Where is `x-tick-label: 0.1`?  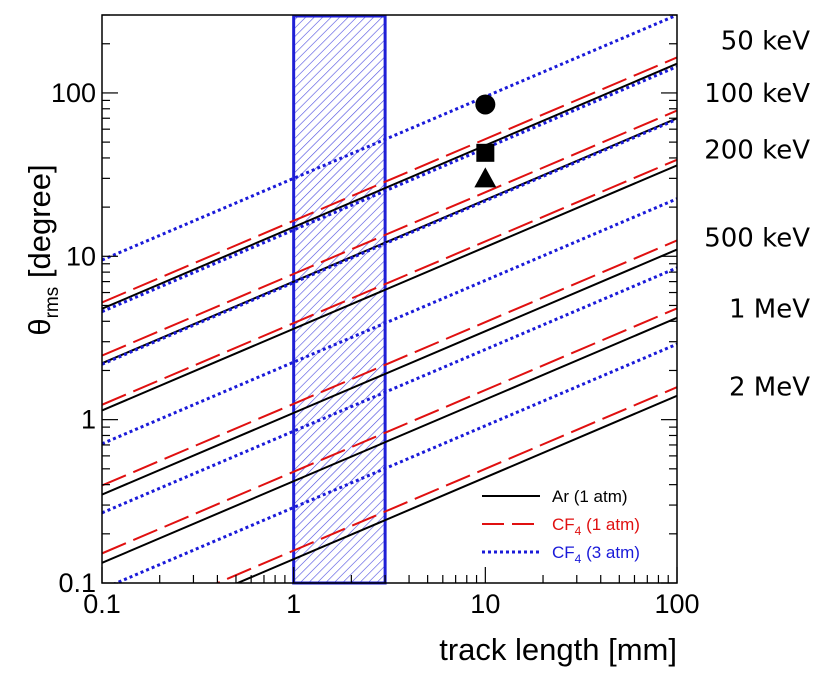 x-tick-label: 0.1 is located at coordinates (102, 604).